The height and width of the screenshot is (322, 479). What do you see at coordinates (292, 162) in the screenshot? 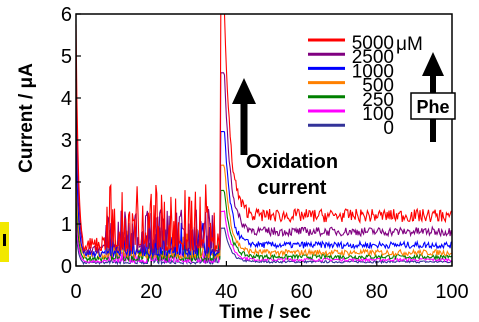
I see `oxidation-label-line1: Oxidation` at bounding box center [292, 162].